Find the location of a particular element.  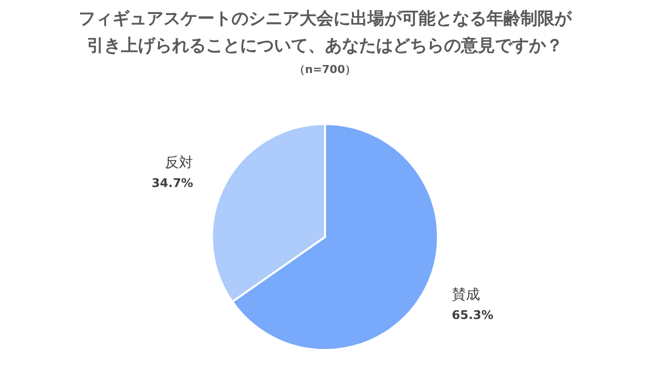

slice-label: 反対 is located at coordinates (179, 162).